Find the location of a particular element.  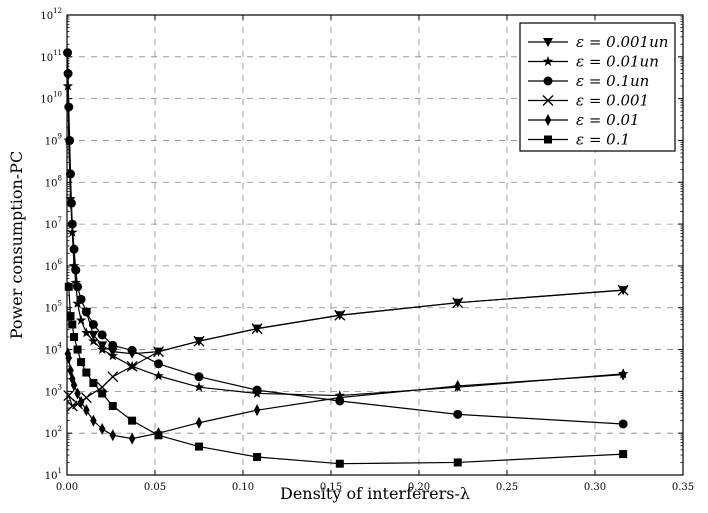

legend-label: ε = 0.01 is located at coordinates (608, 120).